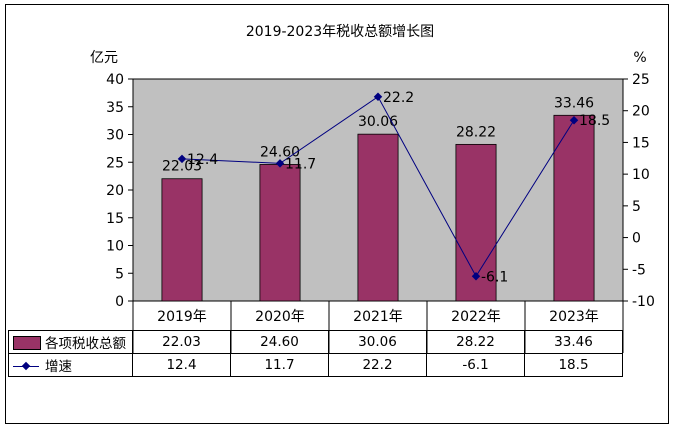 The image size is (676, 431). I want to click on category-label: 2022年, so click(476, 317).